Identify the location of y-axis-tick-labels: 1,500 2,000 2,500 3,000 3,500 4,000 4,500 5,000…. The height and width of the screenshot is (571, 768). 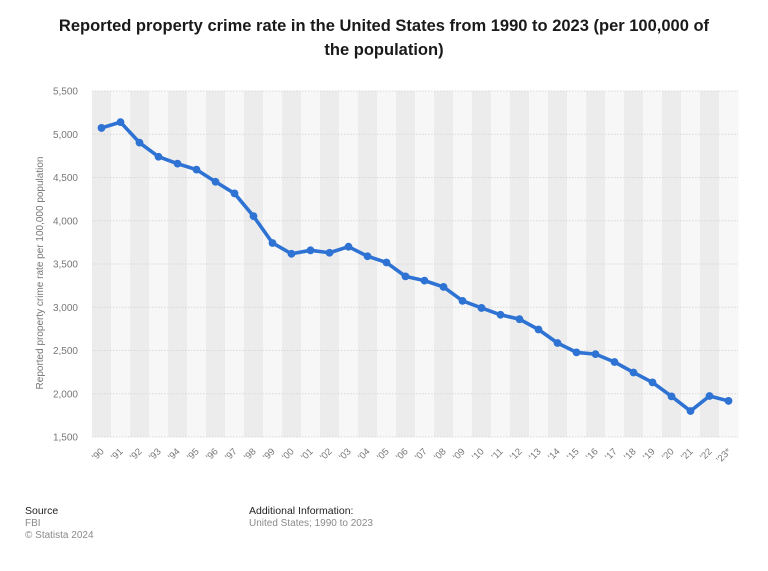
(65, 265).